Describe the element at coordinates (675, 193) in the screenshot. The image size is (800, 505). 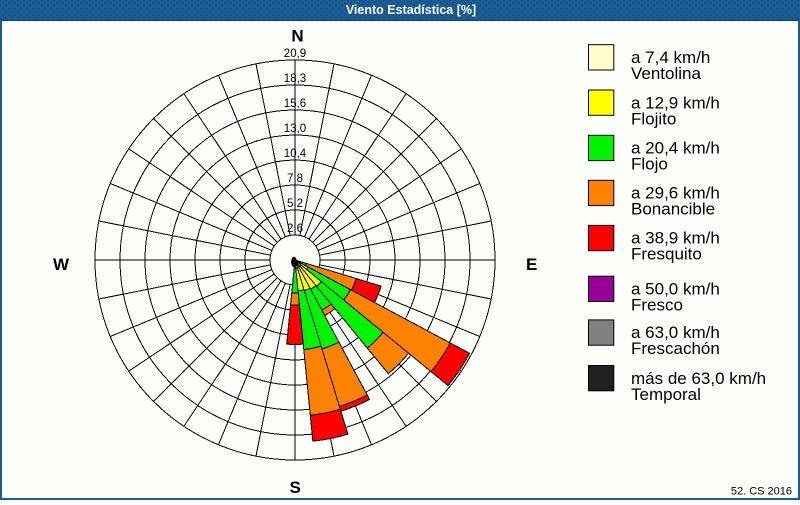
I see `svg-text: a 29,6 km/h` at that location.